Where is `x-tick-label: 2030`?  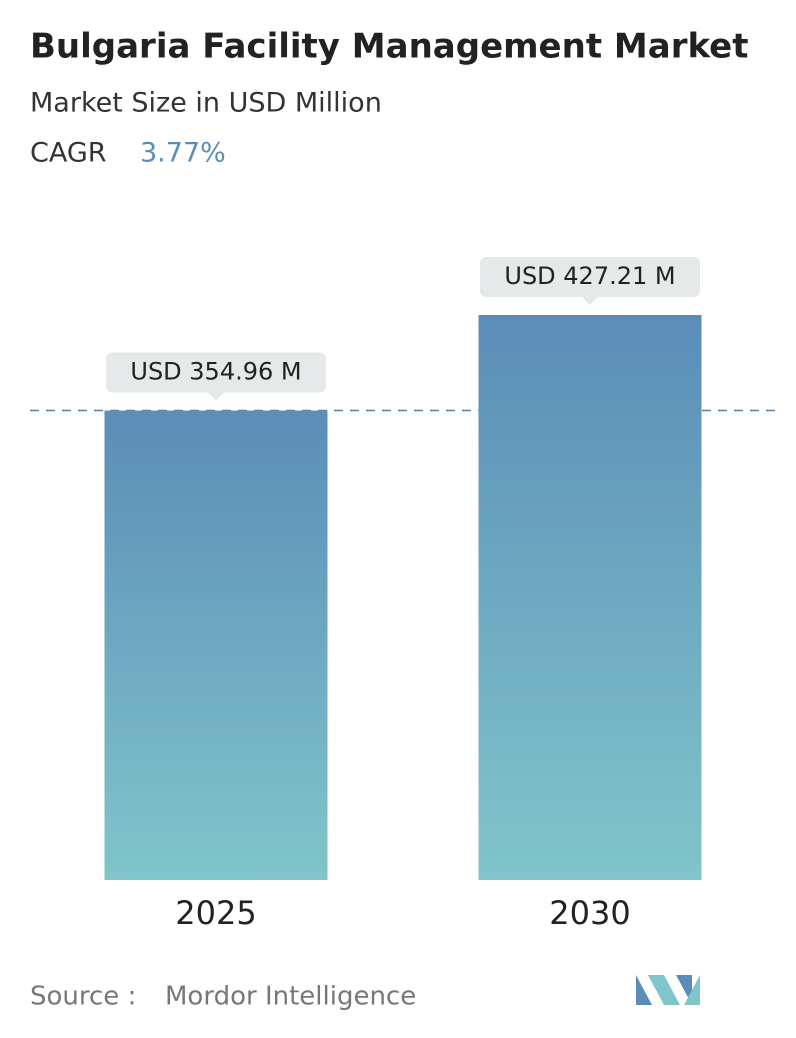 x-tick-label: 2030 is located at coordinates (589, 913).